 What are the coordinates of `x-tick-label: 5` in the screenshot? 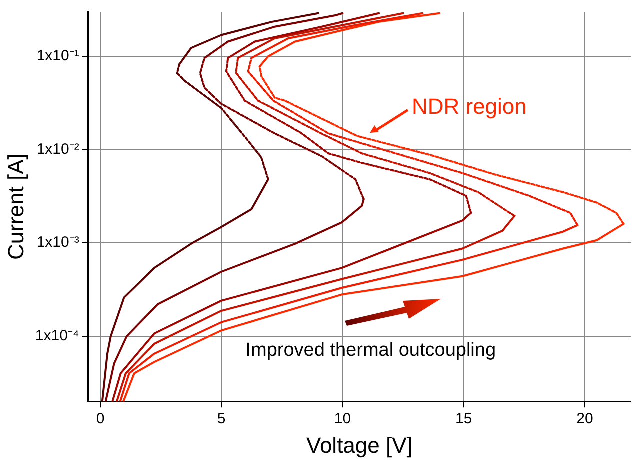 It's located at (221, 419).